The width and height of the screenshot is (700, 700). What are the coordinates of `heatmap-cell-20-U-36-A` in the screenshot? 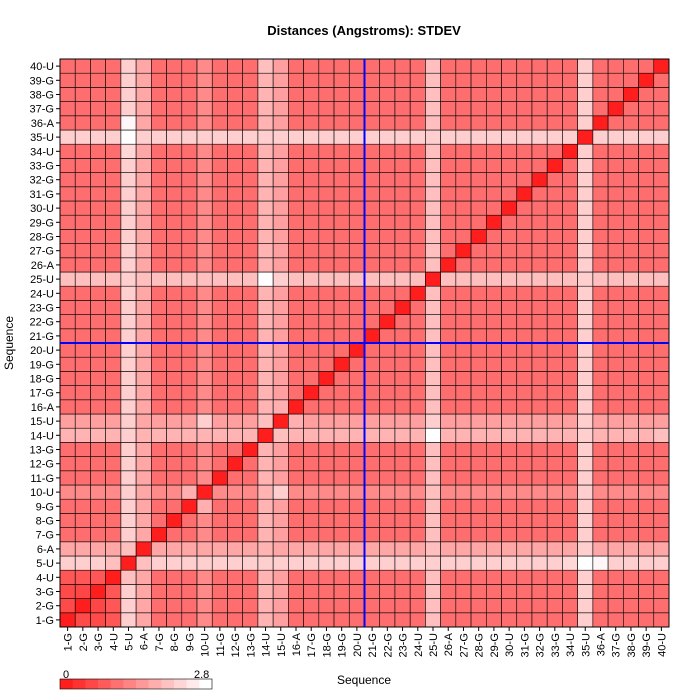 It's located at (356, 123).